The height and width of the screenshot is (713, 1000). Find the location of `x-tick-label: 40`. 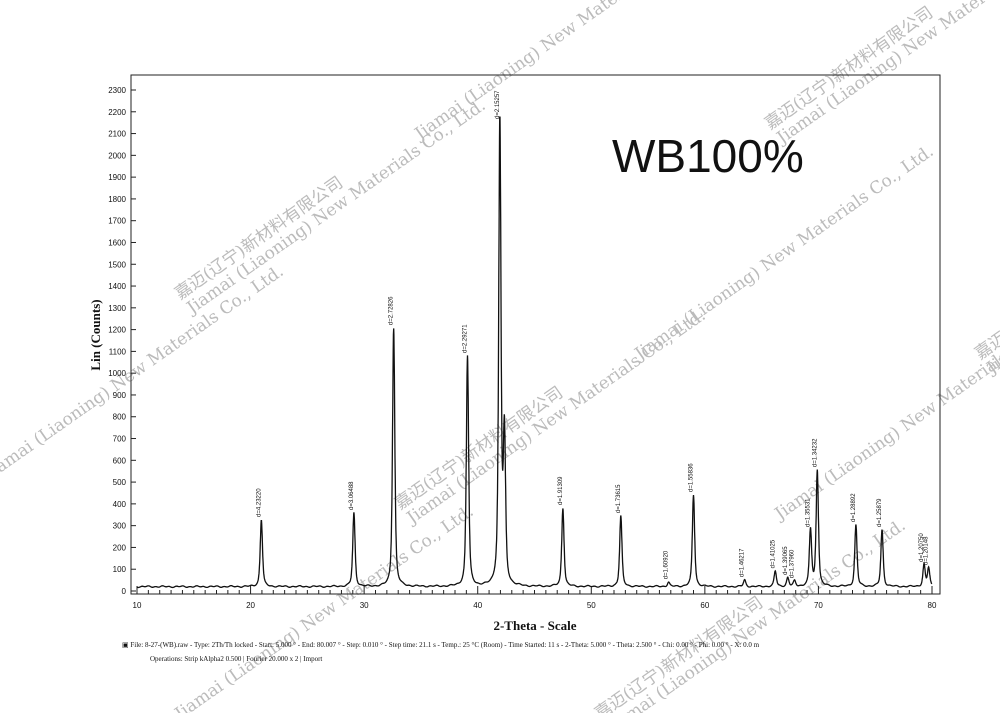

x-tick-label: 40 is located at coordinates (477, 605).